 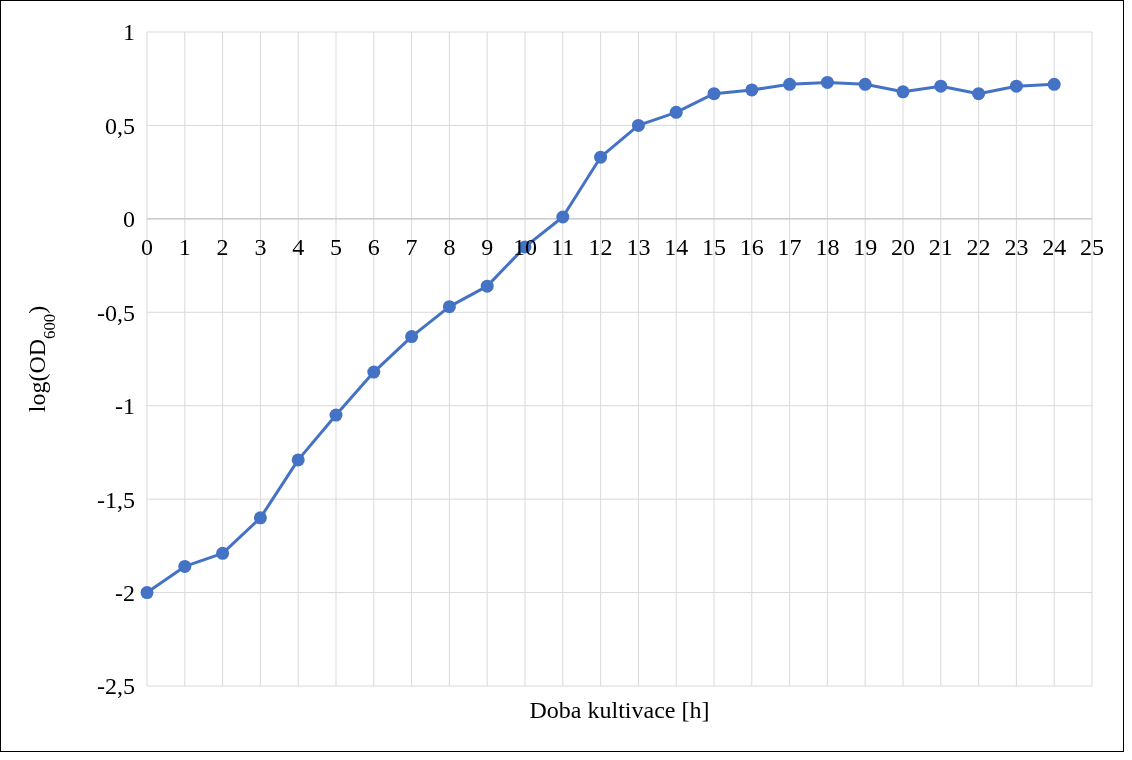 What do you see at coordinates (116, 686) in the screenshot?
I see `y-tick-label: -2,5` at bounding box center [116, 686].